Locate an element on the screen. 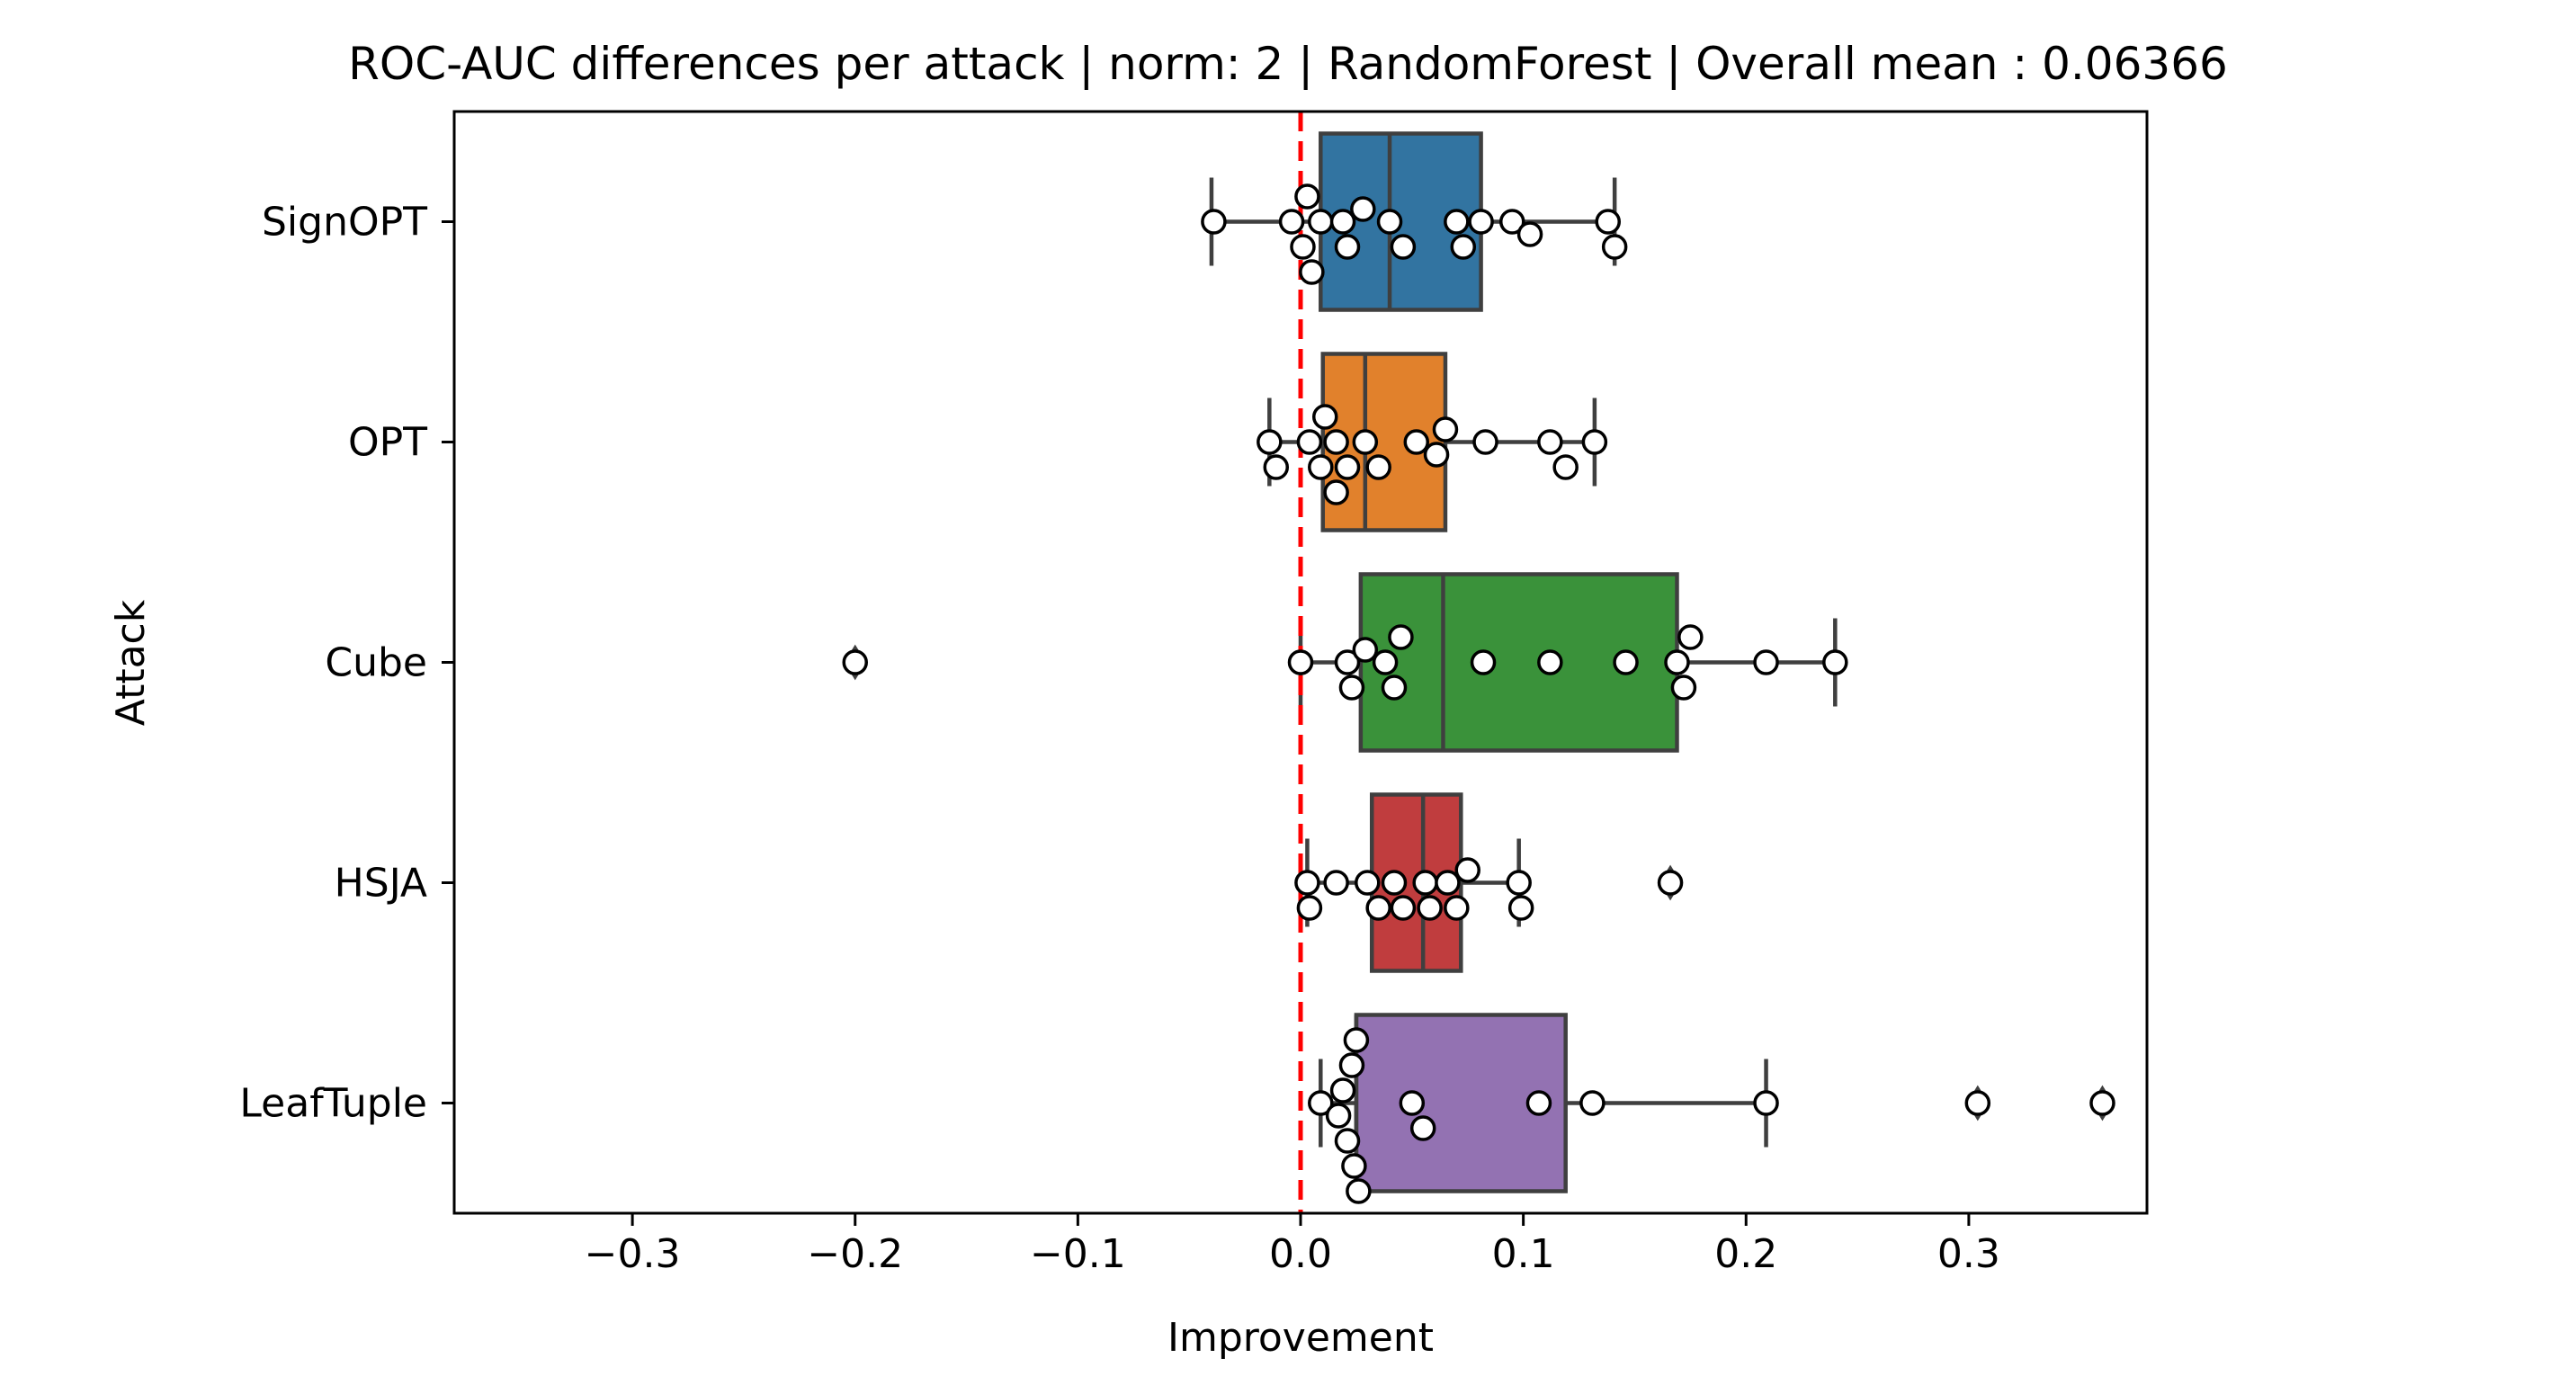 Image resolution: width=2576 pixels, height=1385 pixels. y-axis: SignOPT OPT Cube HSJA LeafTuple is located at coordinates (346, 663).